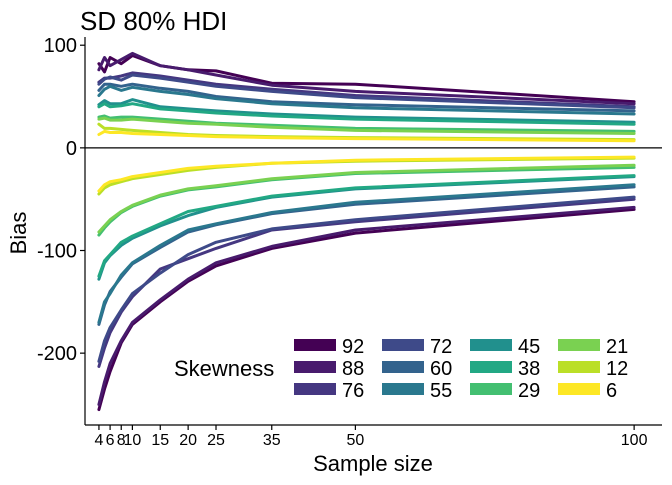 The height and width of the screenshot is (485, 672). Describe the element at coordinates (634, 440) in the screenshot. I see `x-tick-label: 100` at that location.